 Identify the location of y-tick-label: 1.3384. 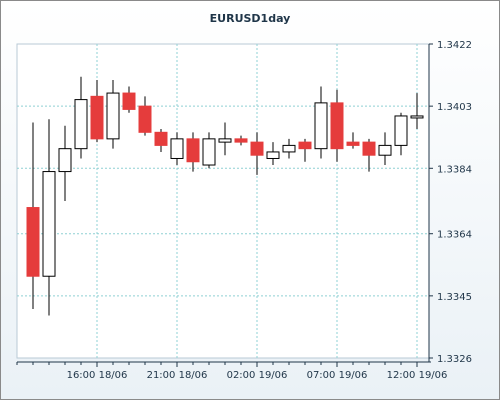
(454, 169).